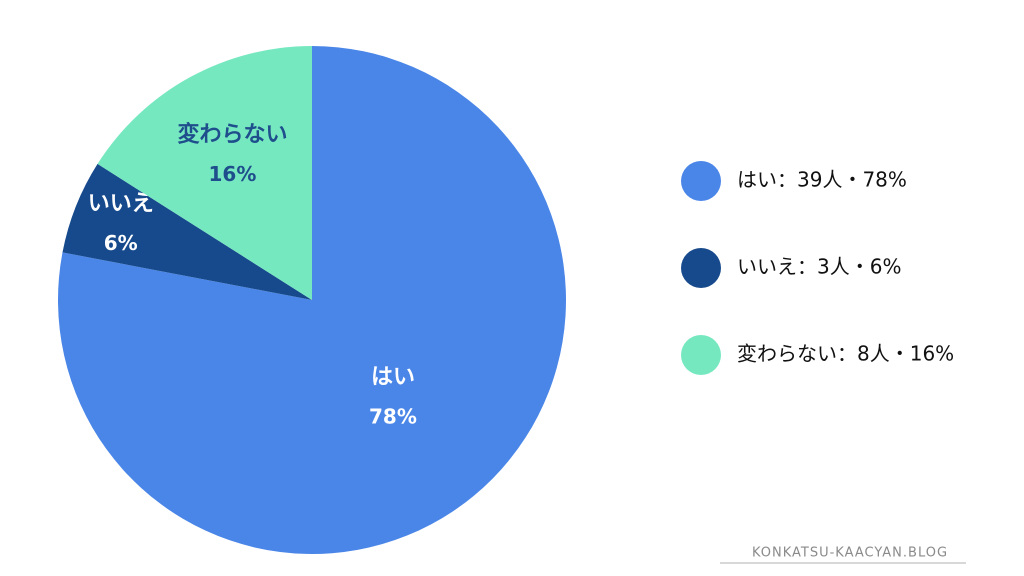 The height and width of the screenshot is (576, 1024). I want to click on slice-label: いいえ, so click(121, 203).